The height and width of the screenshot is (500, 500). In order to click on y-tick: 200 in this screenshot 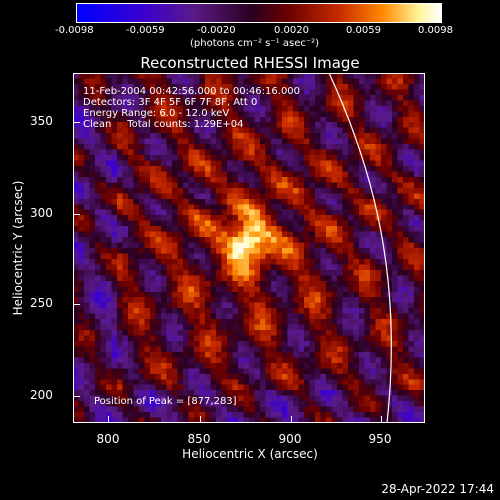, I will do `click(41, 395)`.